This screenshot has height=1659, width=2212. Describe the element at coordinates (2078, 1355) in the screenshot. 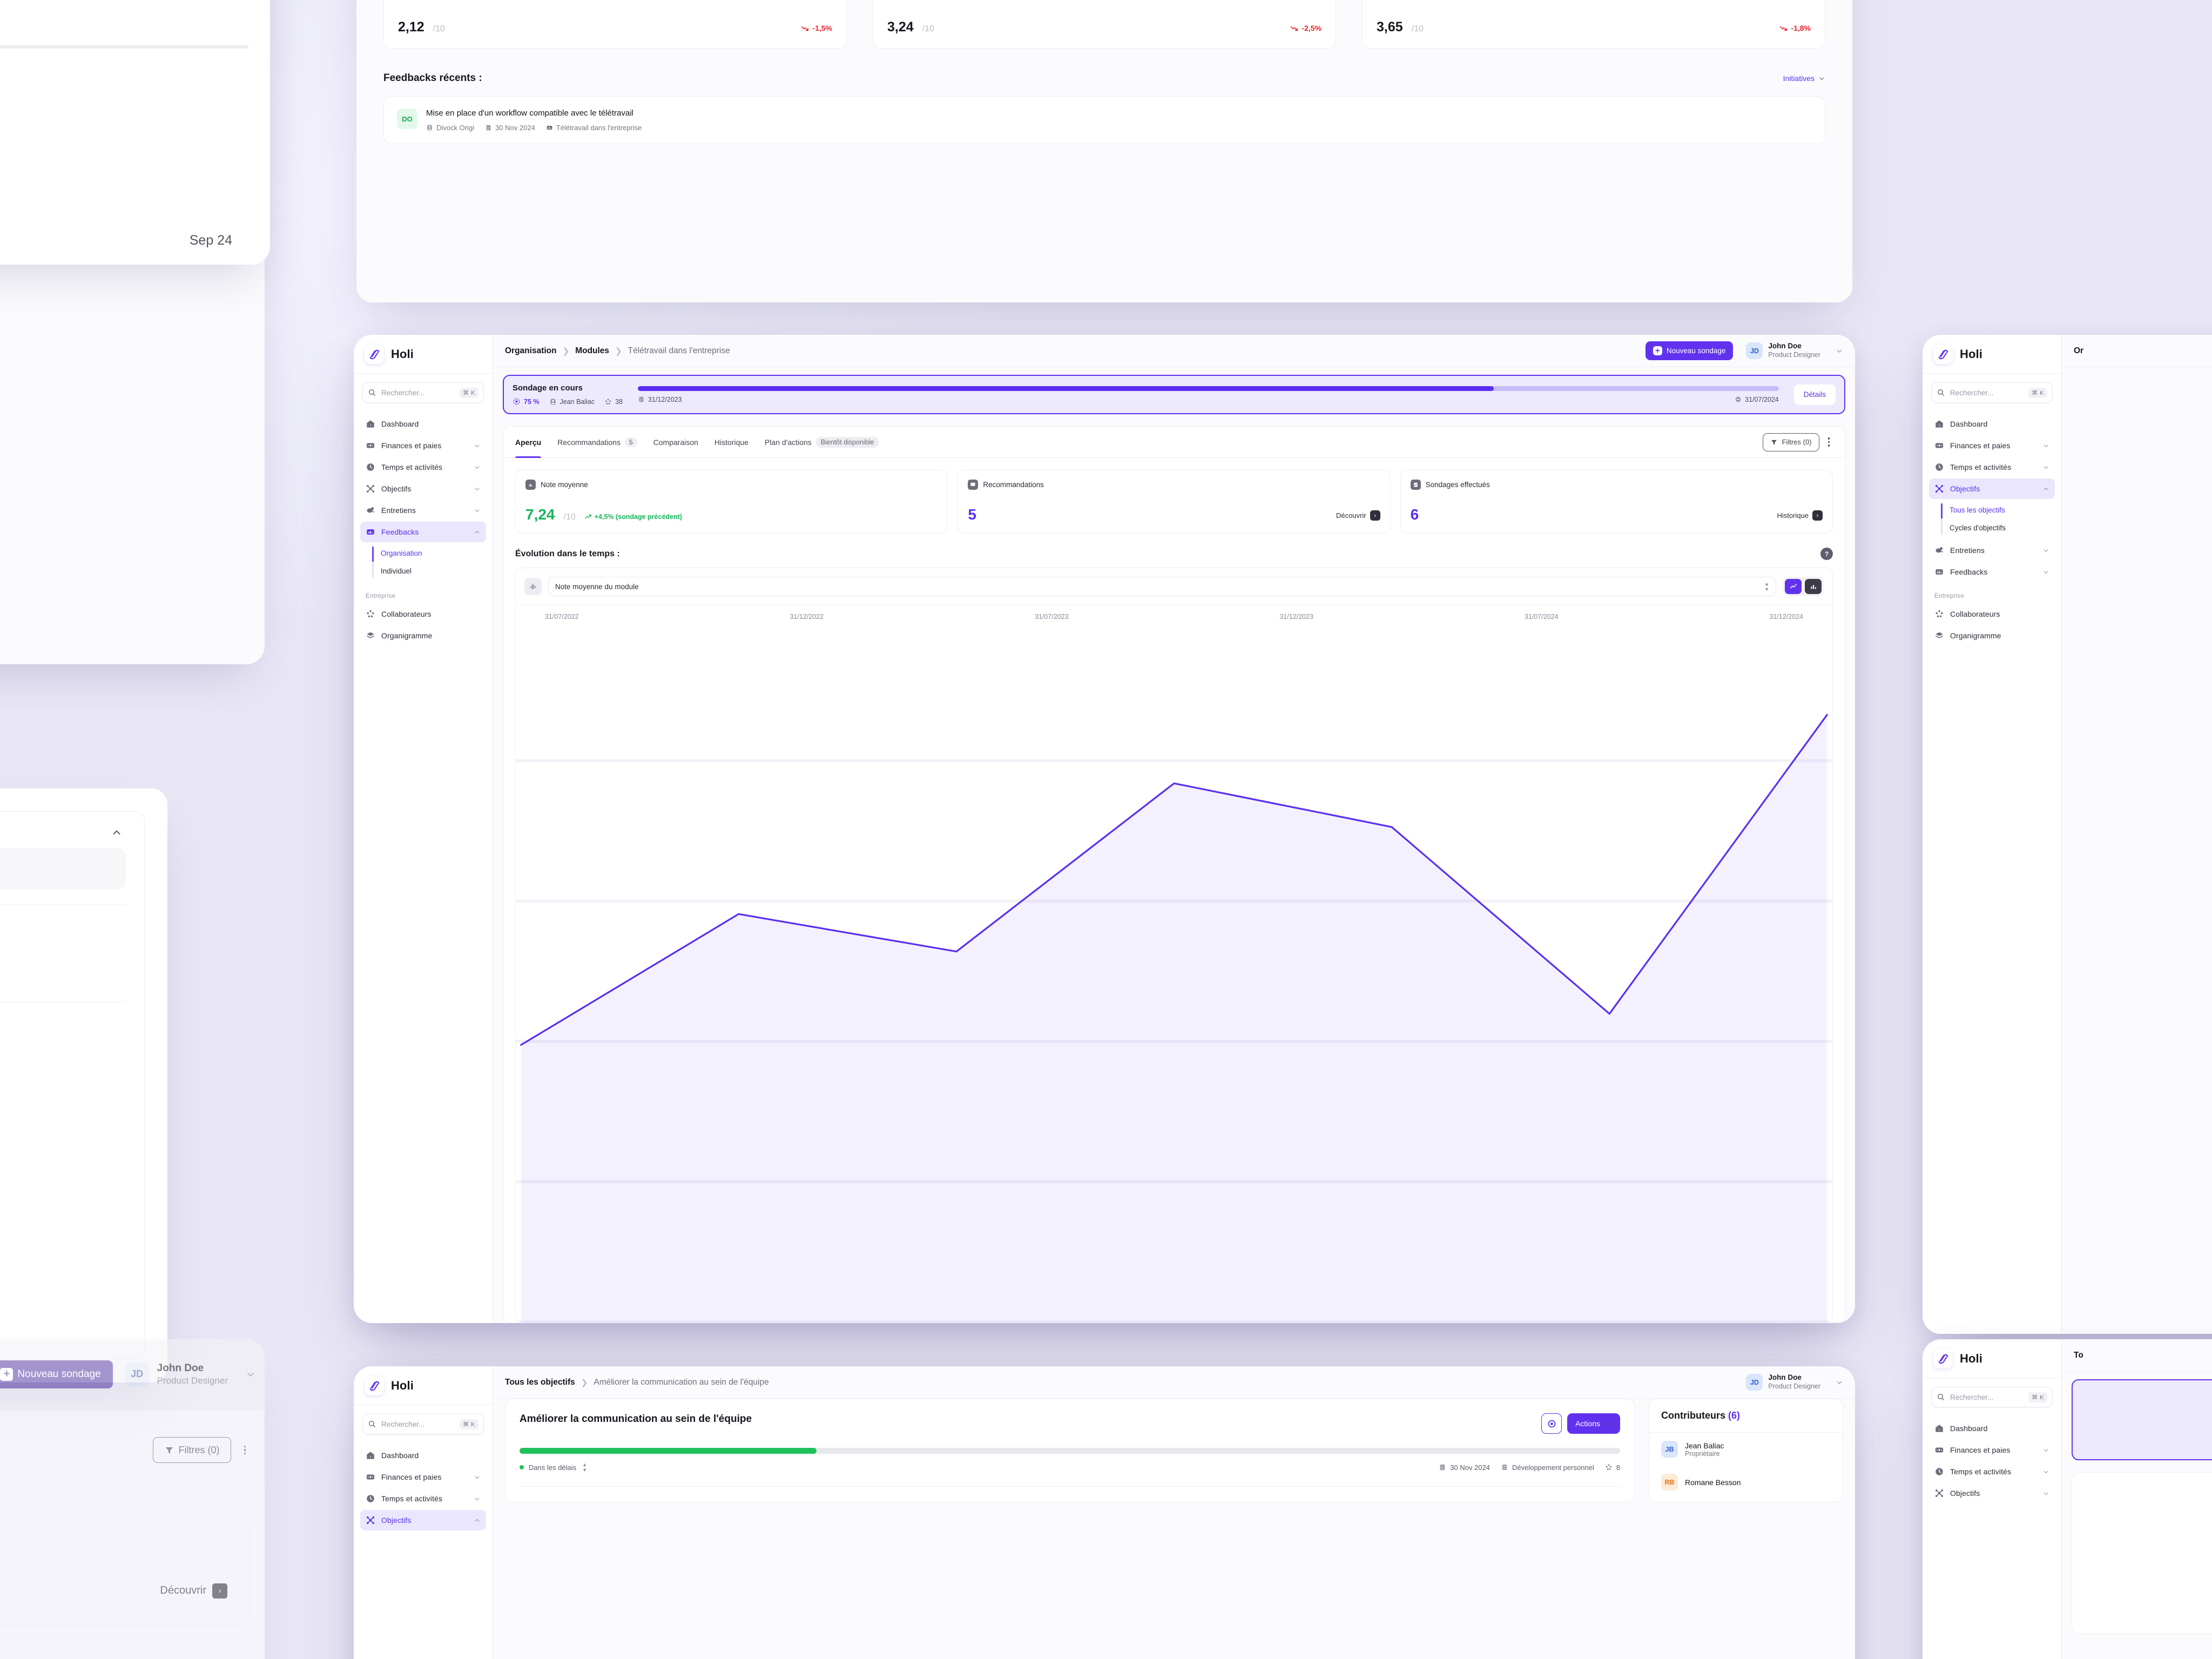

I see `breadcrumb-fragment: To` at that location.